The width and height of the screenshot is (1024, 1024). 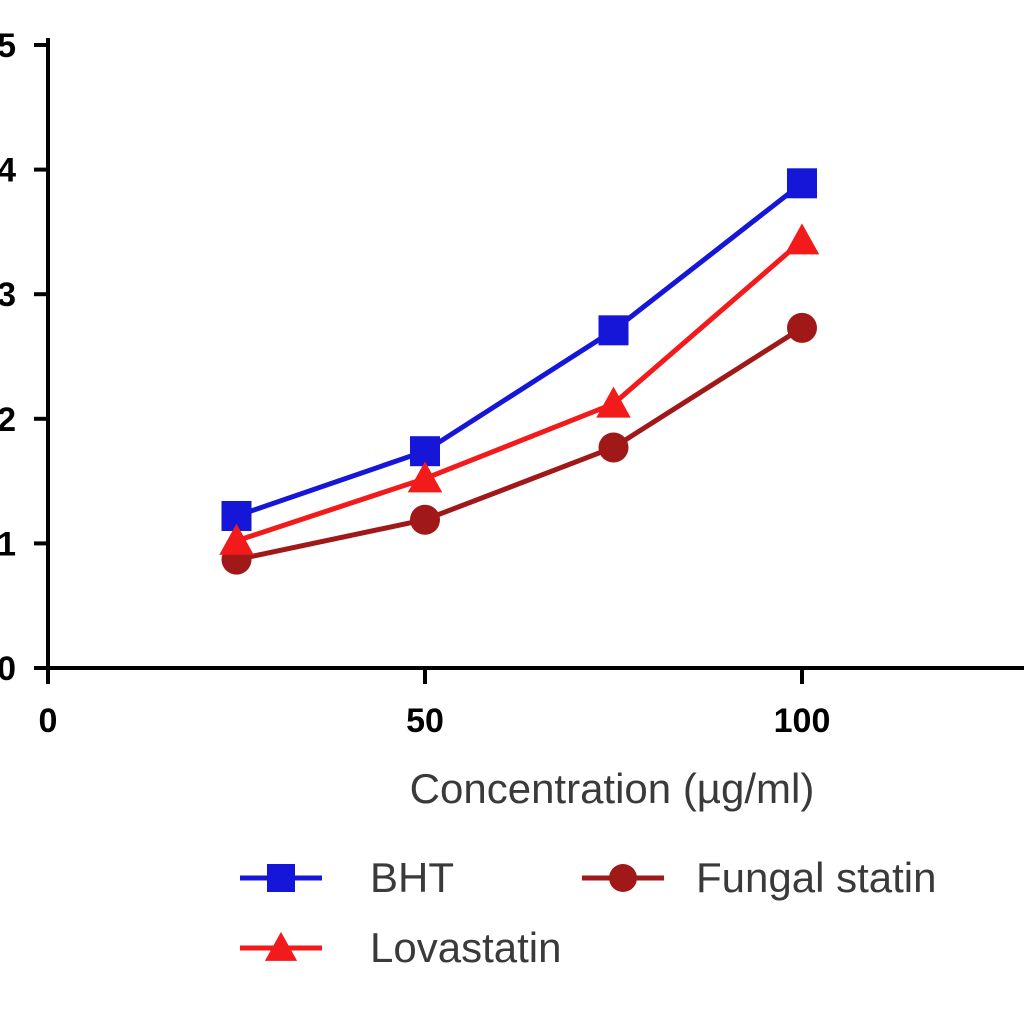 What do you see at coordinates (623, 878) in the screenshot?
I see `legend-marker-fungal-statin` at bounding box center [623, 878].